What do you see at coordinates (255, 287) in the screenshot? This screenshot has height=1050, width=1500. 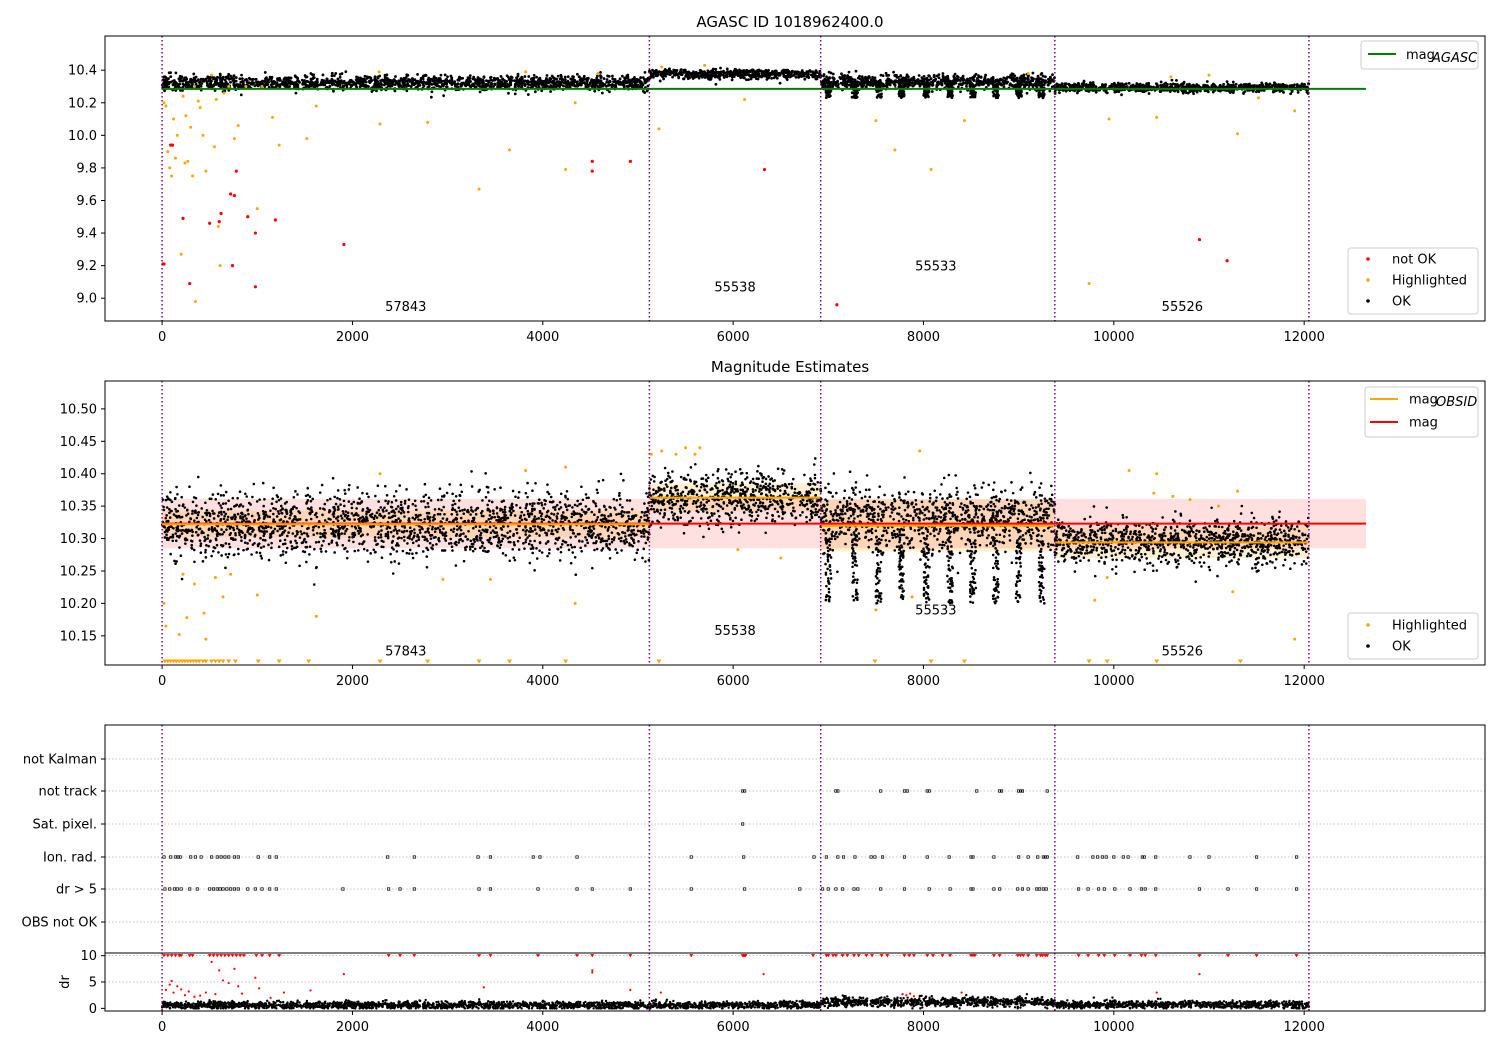 I see `not-ok-point` at bounding box center [255, 287].